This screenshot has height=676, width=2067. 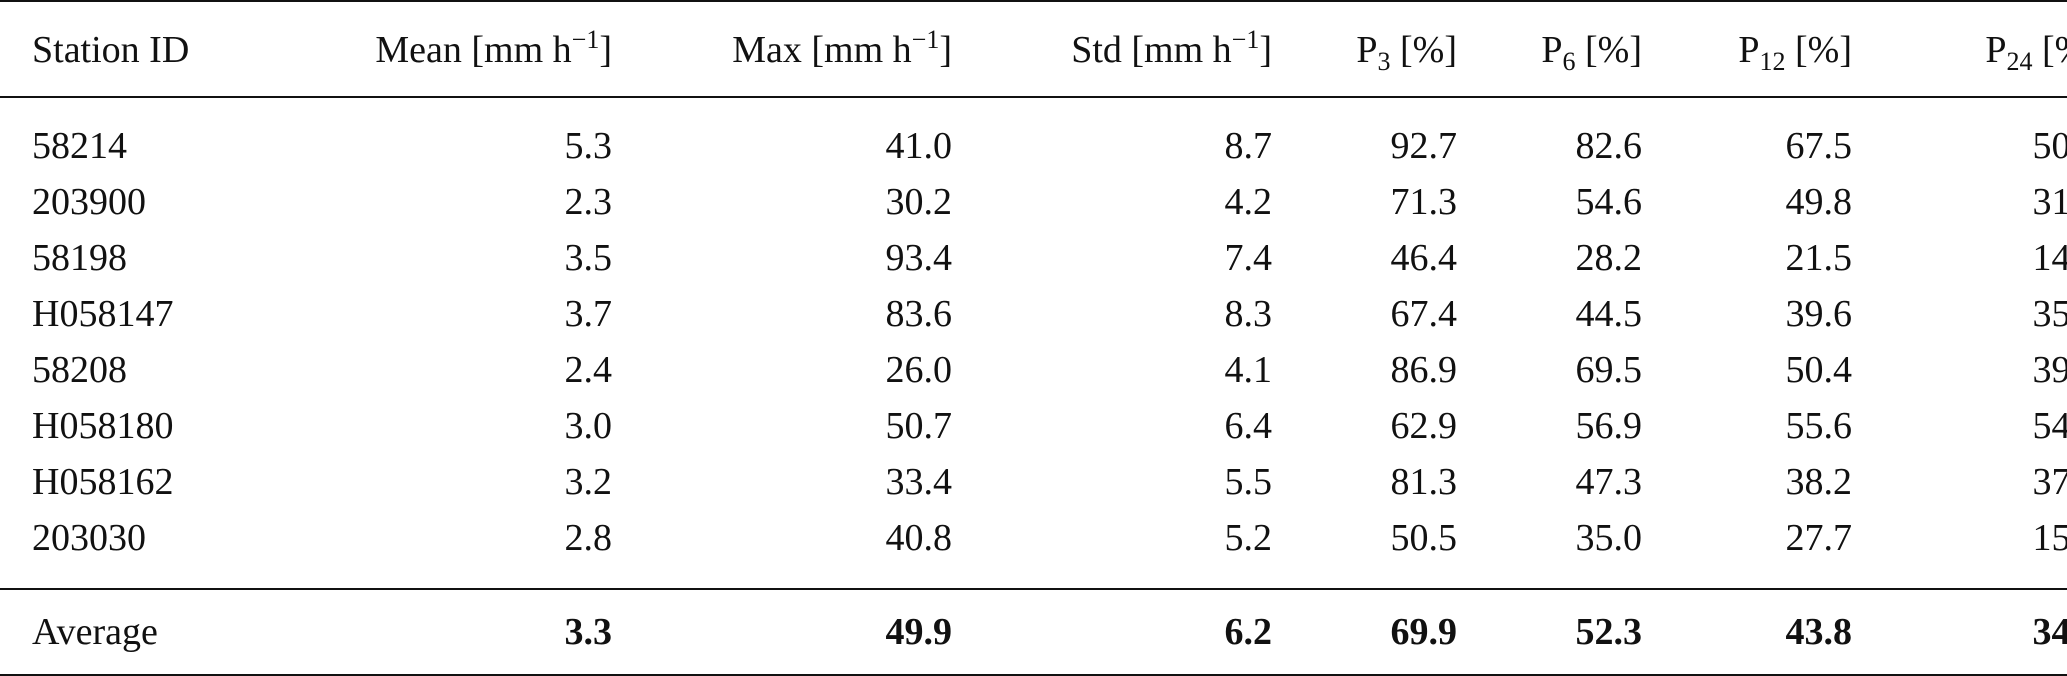 I want to click on cell-p24: 35.0, so click(x=2049, y=314).